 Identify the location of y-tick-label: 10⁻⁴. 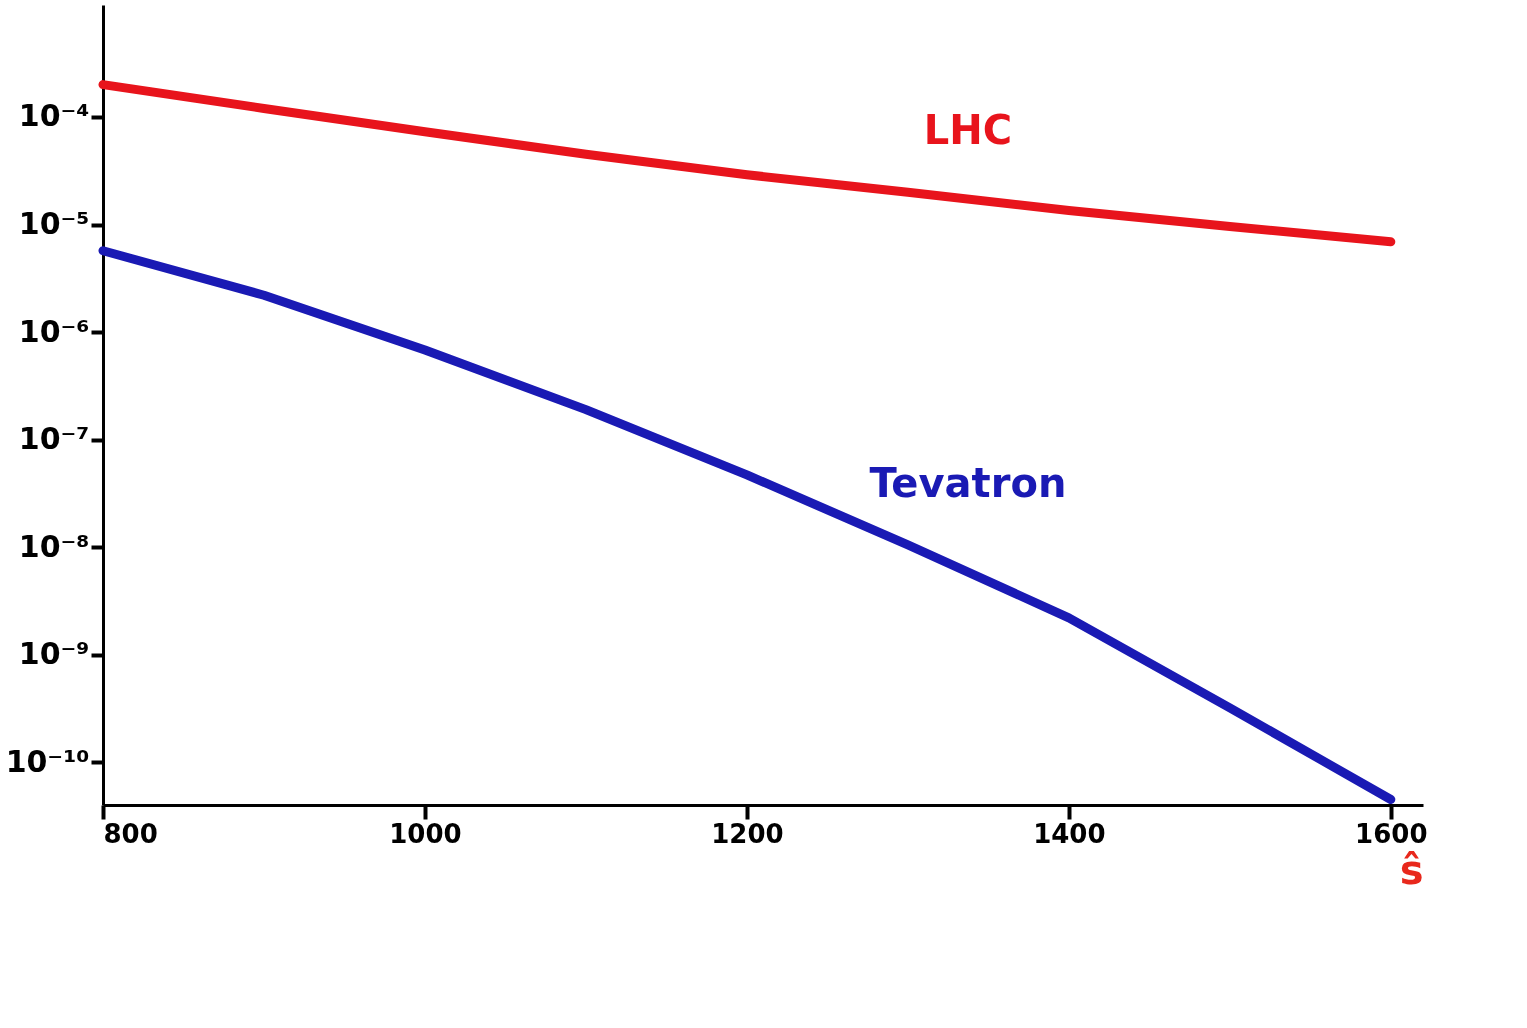
(54, 116).